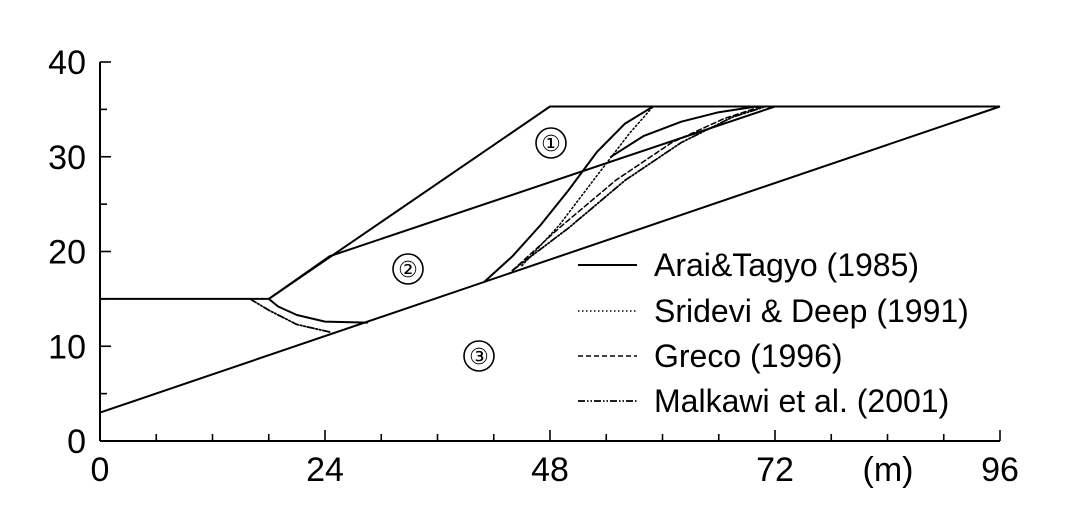 Image resolution: width=1065 pixels, height=530 pixels. Describe the element at coordinates (550, 470) in the screenshot. I see `x-tick-label: 48` at that location.